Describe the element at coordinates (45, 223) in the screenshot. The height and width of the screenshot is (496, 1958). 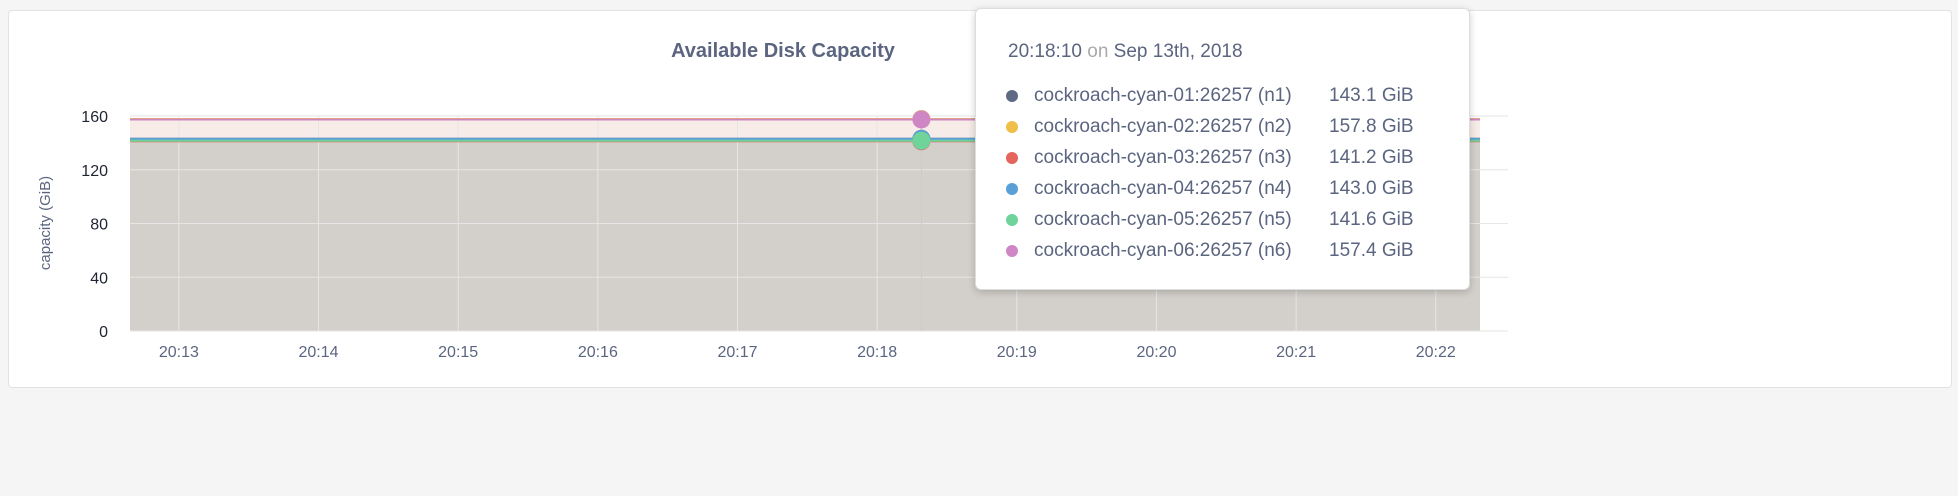
I see `y-axis-label: capacity (GiB)` at that location.